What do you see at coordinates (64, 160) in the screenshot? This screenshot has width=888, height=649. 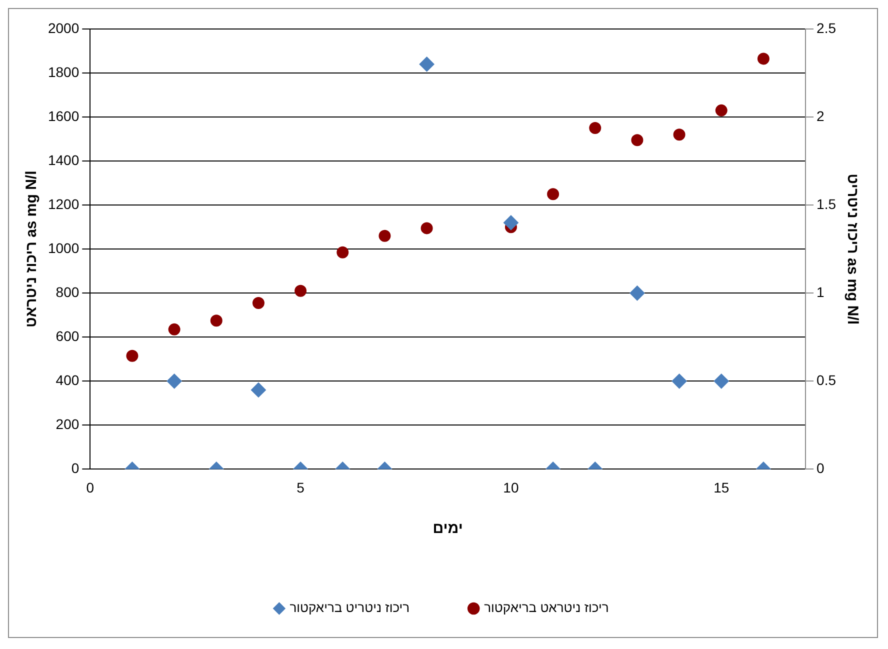 I see `y-tick-label: 1400` at bounding box center [64, 160].